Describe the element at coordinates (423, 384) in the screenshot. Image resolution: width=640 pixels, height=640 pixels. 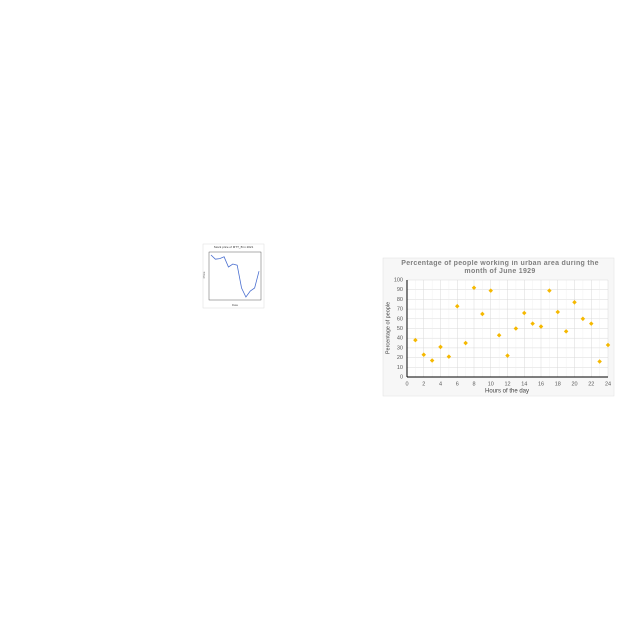
I see `x-tick-label: 2` at that location.